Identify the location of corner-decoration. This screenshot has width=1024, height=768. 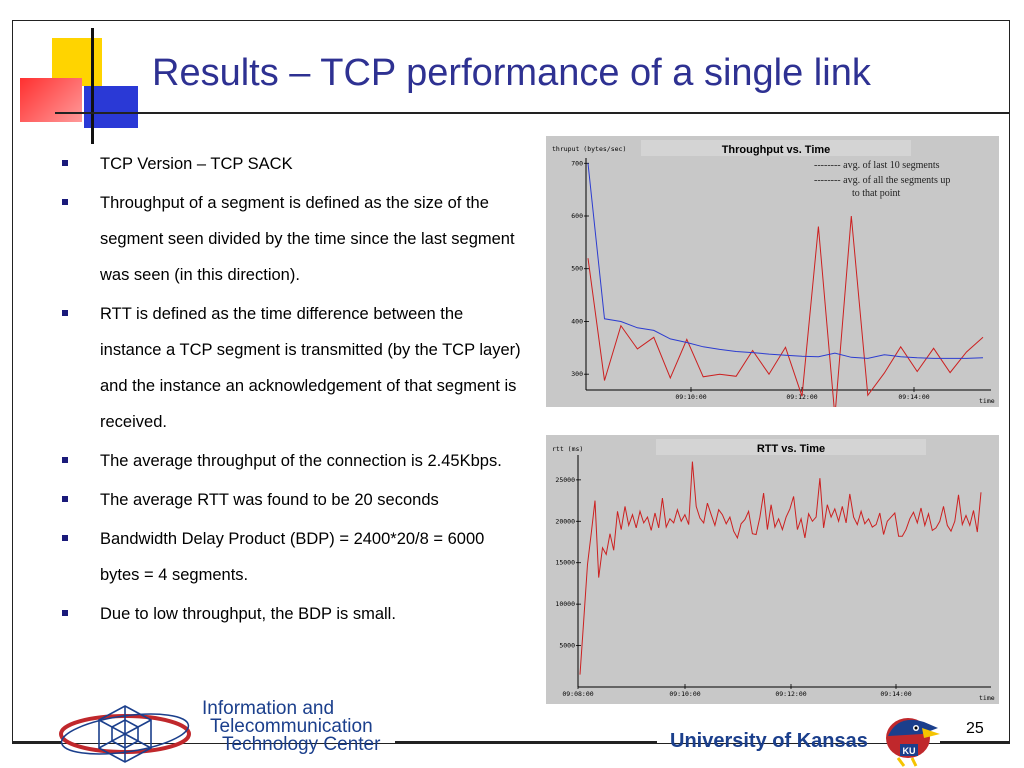
(75, 75).